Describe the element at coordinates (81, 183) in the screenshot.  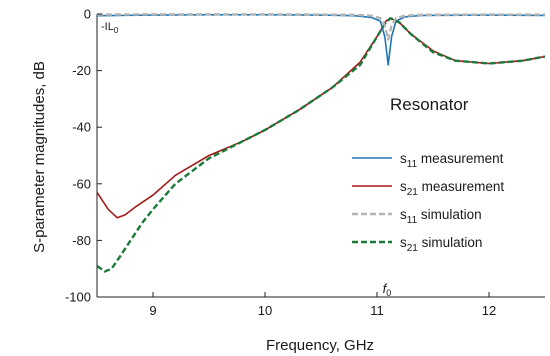
I see `y-tick-label: -60` at that location.